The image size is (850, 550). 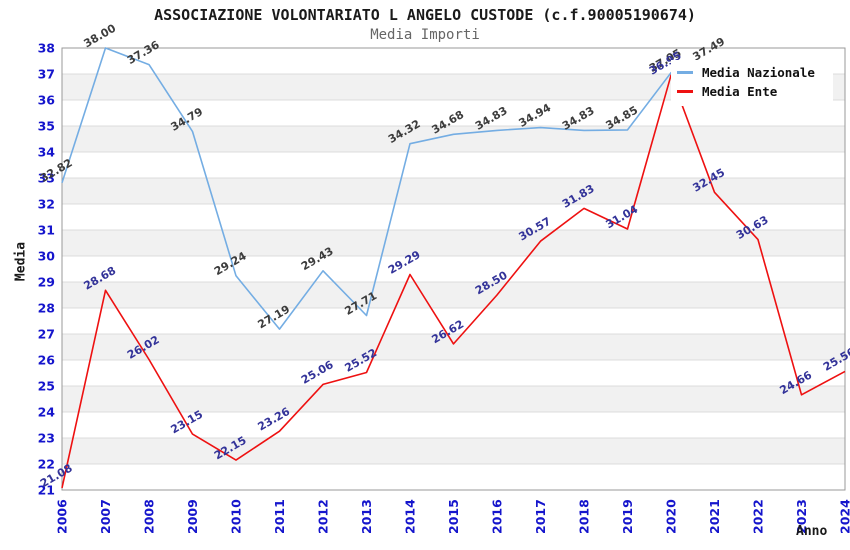 What do you see at coordinates (47, 100) in the screenshot?
I see `y-tick-label: 36` at bounding box center [47, 100].